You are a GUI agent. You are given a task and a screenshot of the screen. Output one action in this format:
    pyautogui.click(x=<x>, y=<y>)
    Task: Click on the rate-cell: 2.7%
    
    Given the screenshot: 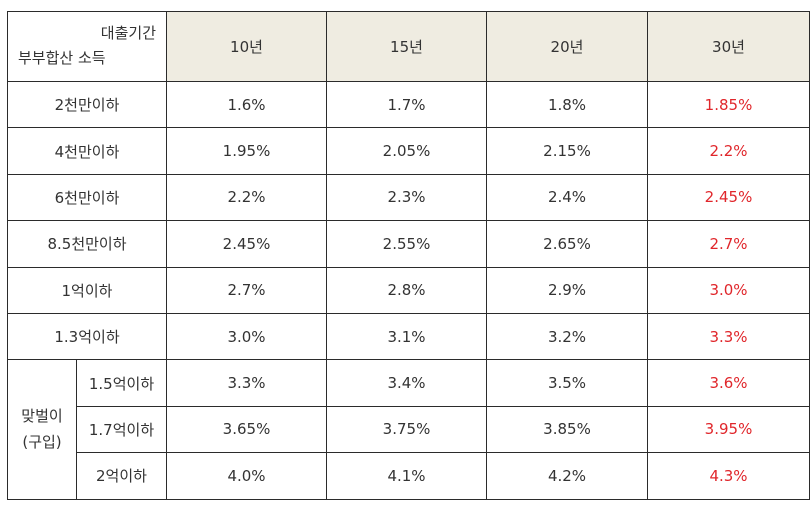 What is the action you would take?
    pyautogui.click(x=246, y=290)
    